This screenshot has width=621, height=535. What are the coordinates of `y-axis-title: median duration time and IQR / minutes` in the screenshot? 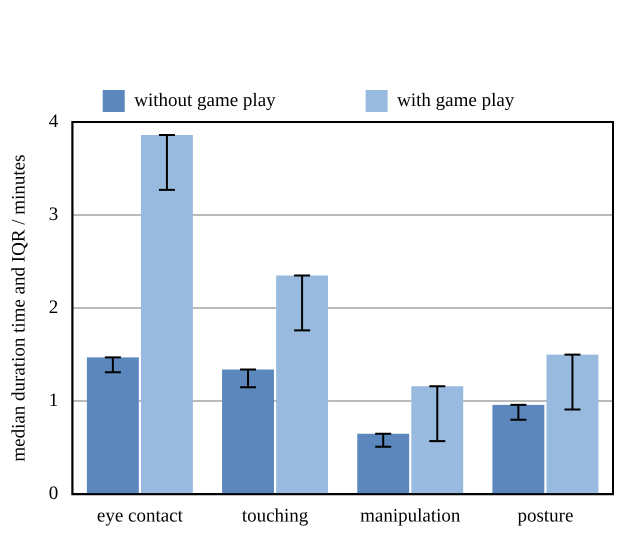 It's located at (19, 308).